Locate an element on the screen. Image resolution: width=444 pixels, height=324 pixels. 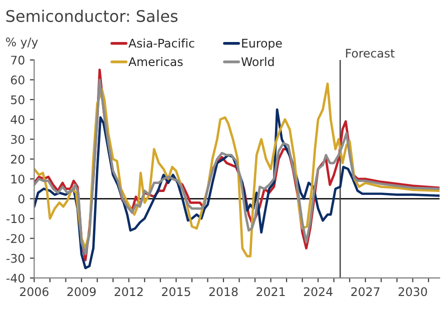
y-tick-label: -20 is located at coordinates (15, 238).